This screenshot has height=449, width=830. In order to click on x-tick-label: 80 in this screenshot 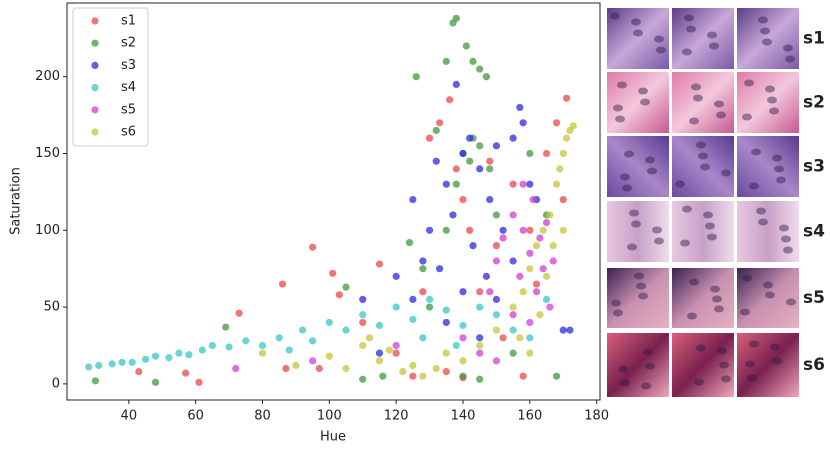, I will do `click(262, 416)`.